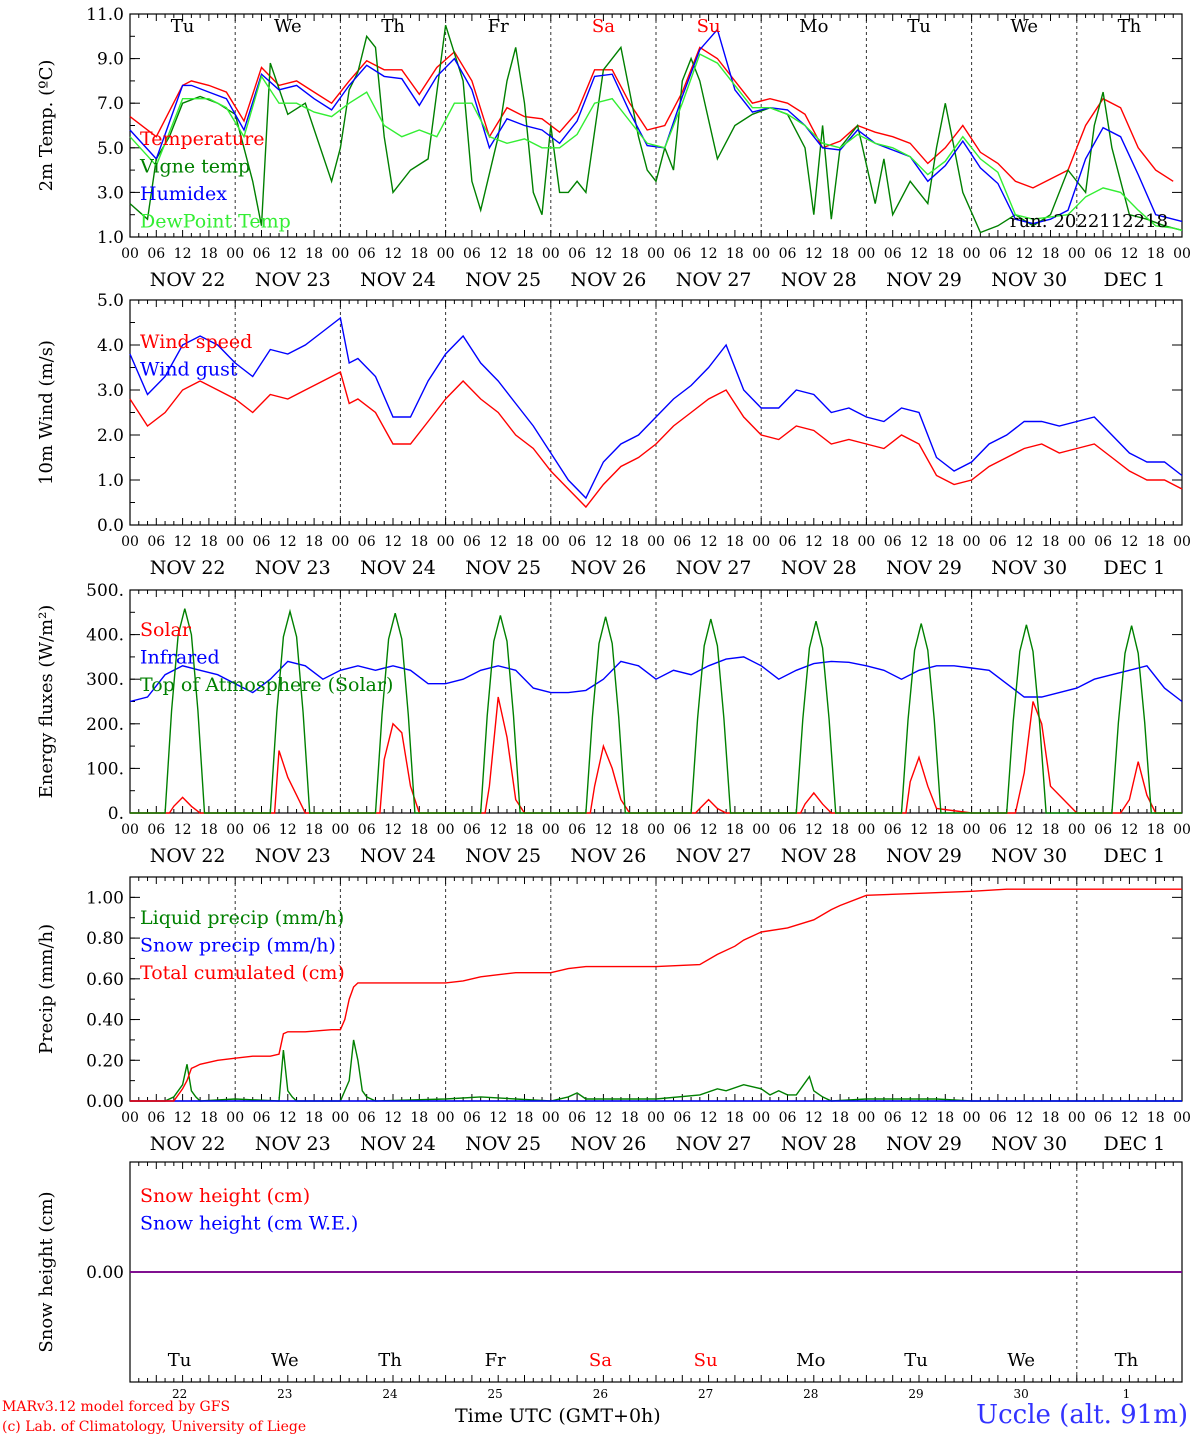 The height and width of the screenshot is (1440, 1194). I want to click on temp-date-label: NOV 23, so click(293, 280).